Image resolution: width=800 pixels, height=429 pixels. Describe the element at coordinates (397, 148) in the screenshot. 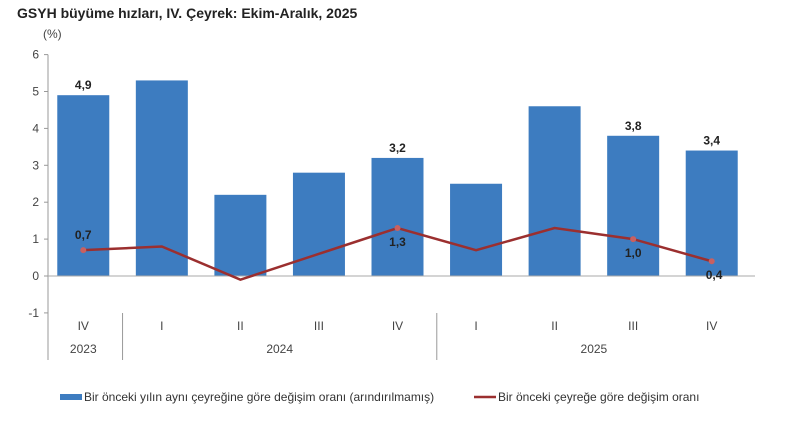

I see `bar-data-label: 3,2` at that location.